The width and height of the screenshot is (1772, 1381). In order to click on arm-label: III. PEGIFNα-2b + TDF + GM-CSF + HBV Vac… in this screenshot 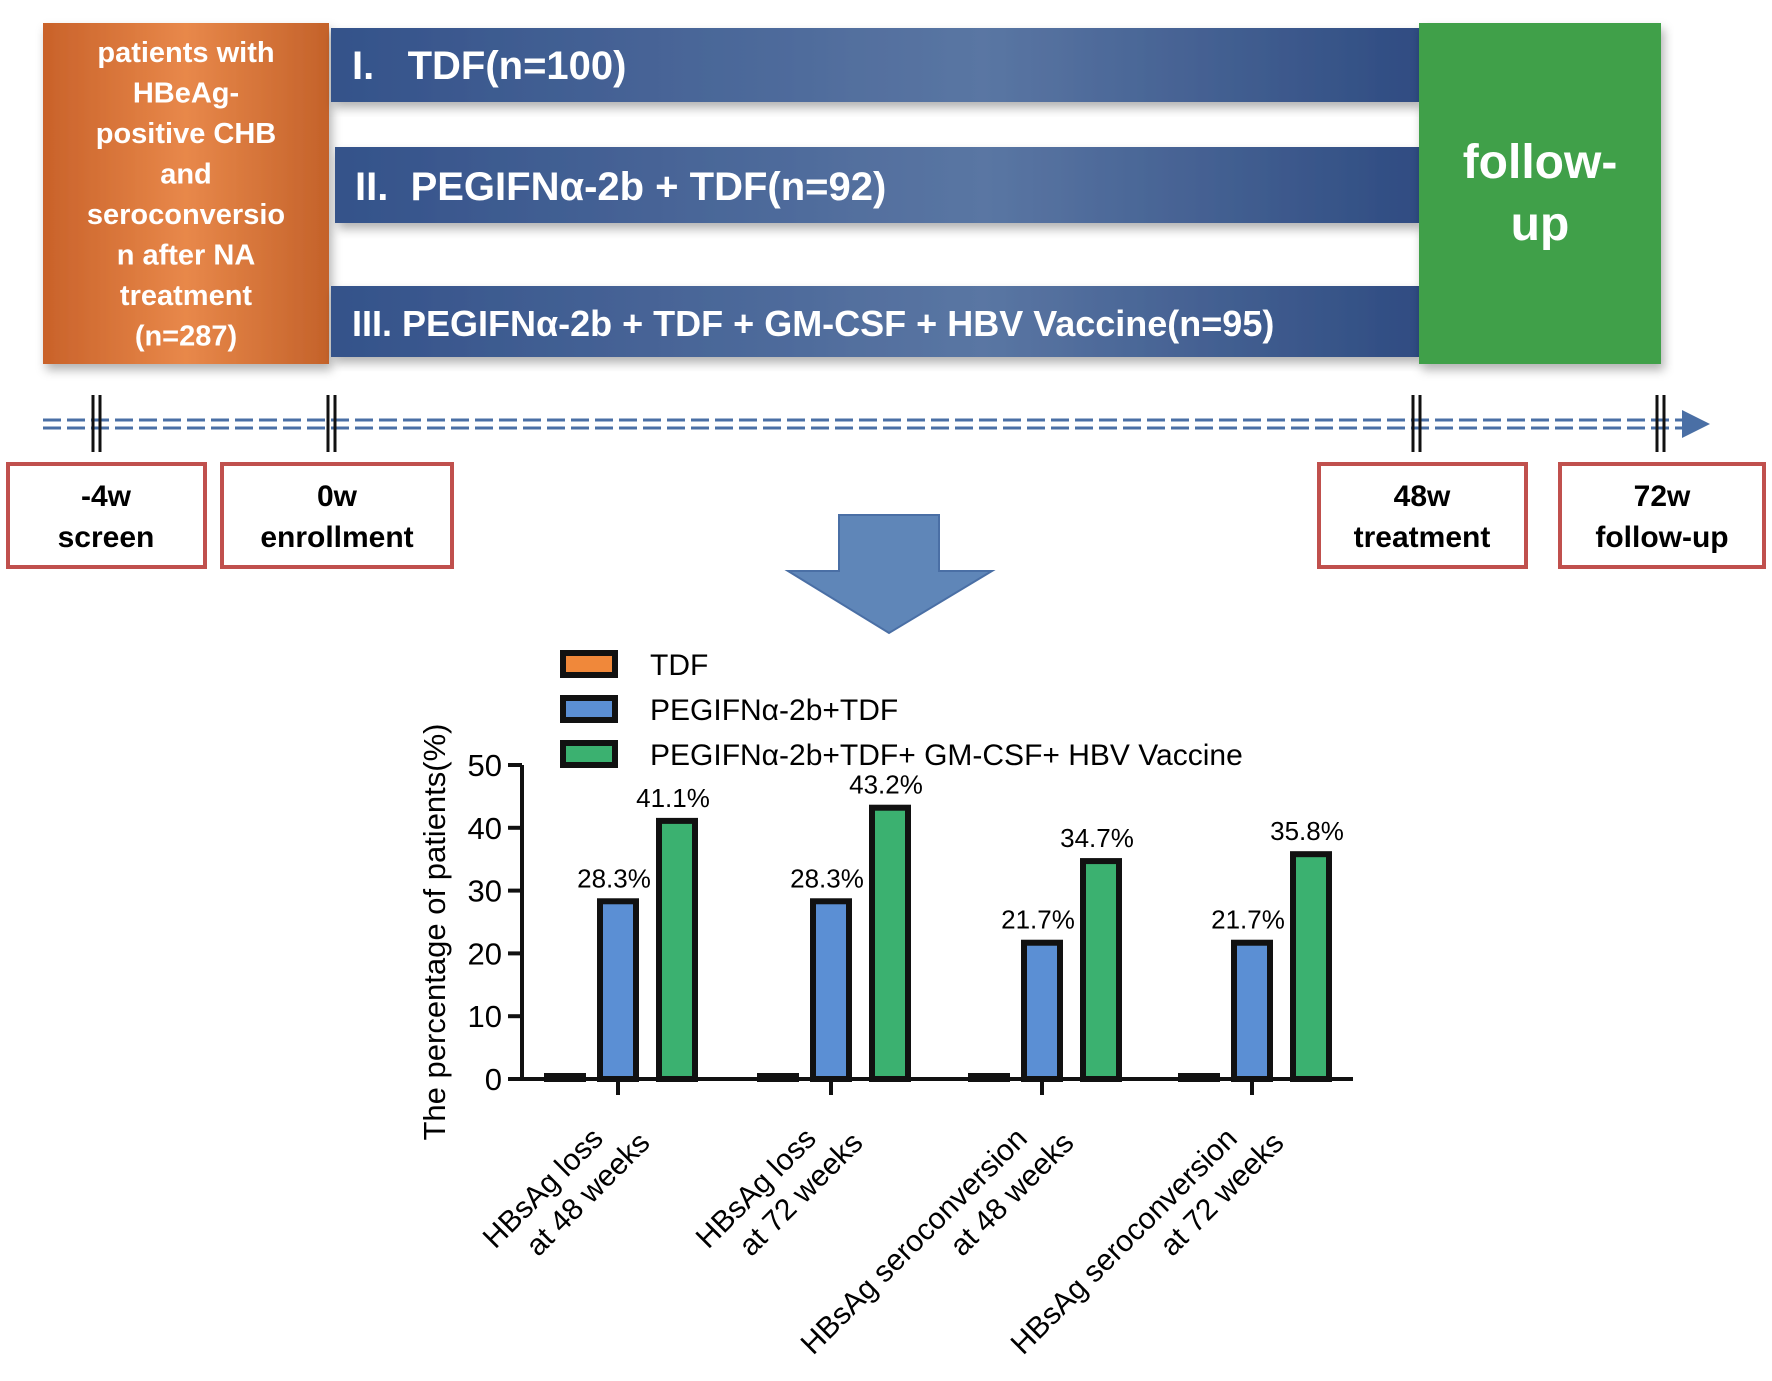, I will do `click(813, 323)`.